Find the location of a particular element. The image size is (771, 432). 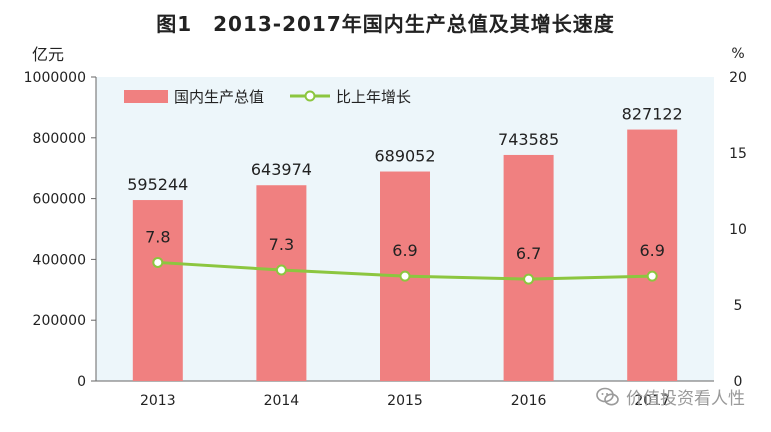

legend-label-line: 比上年增长 is located at coordinates (373, 97).